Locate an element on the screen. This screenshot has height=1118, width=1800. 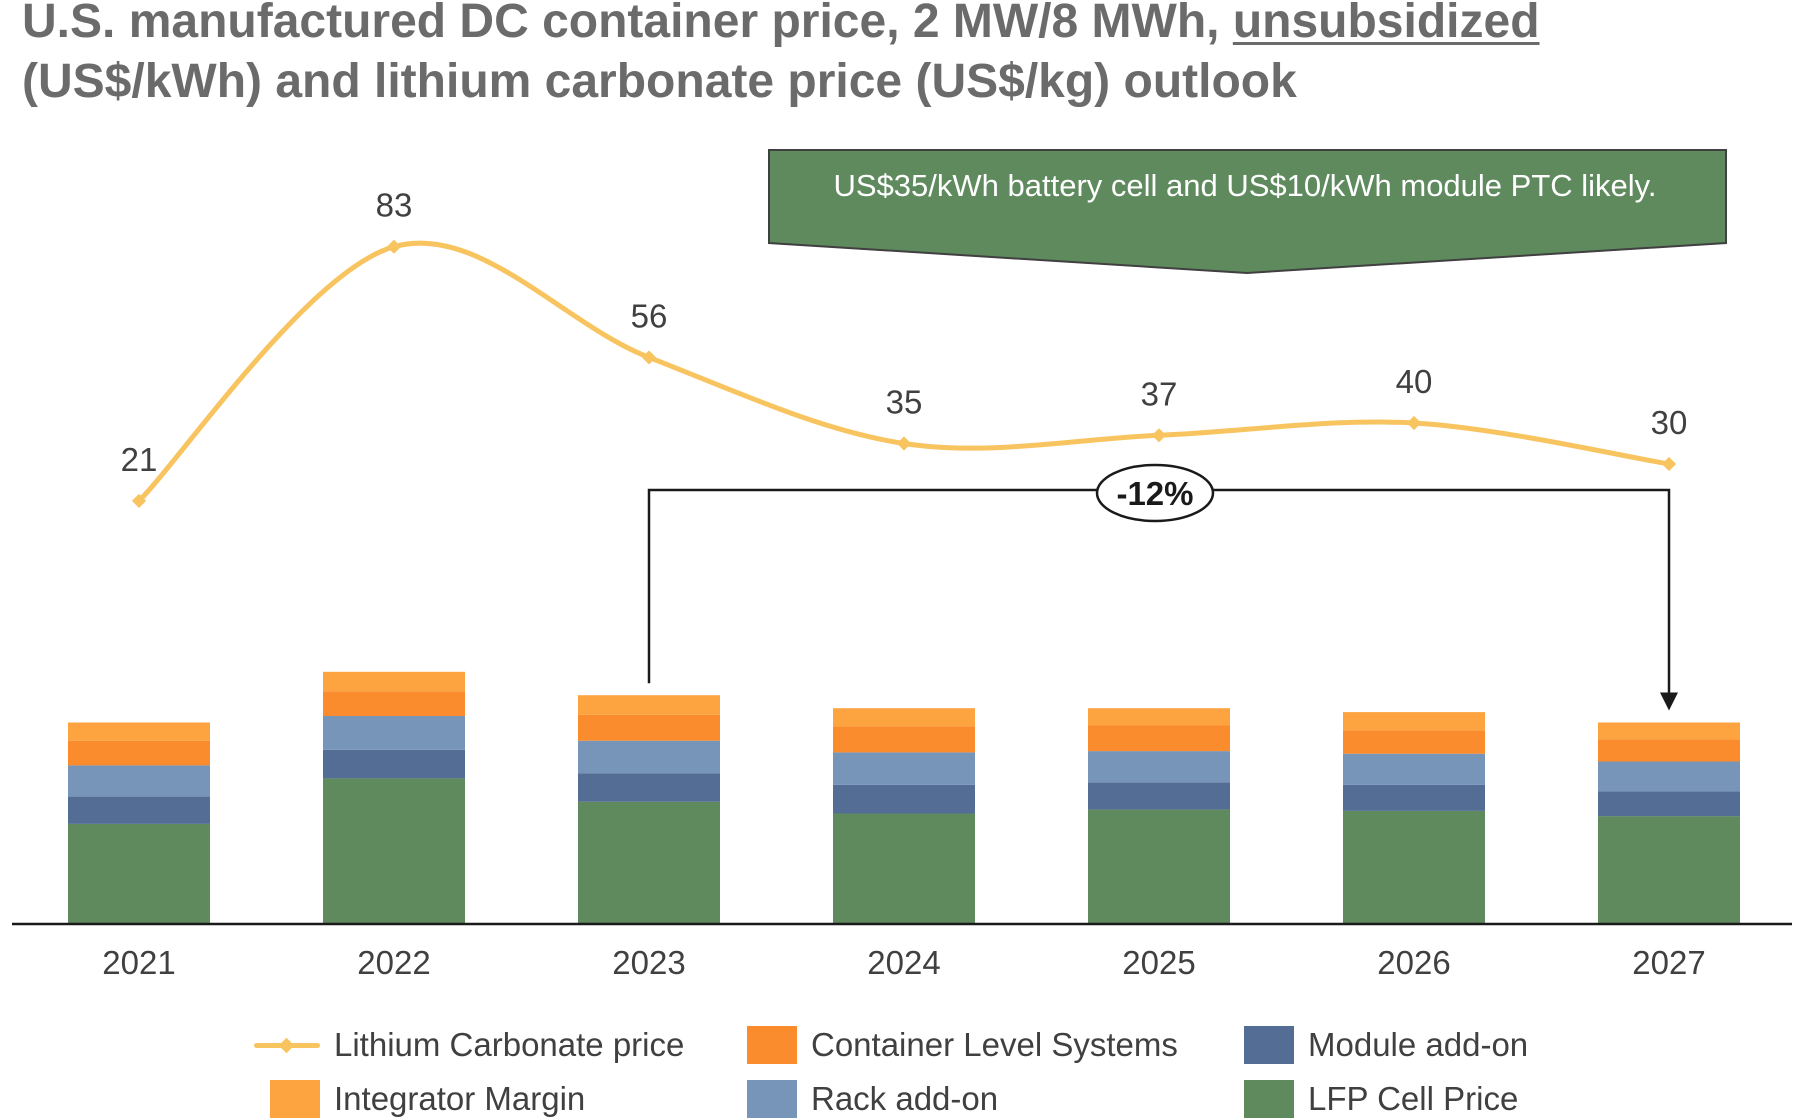
x-tick-label-2027: 2027 is located at coordinates (1668, 962).